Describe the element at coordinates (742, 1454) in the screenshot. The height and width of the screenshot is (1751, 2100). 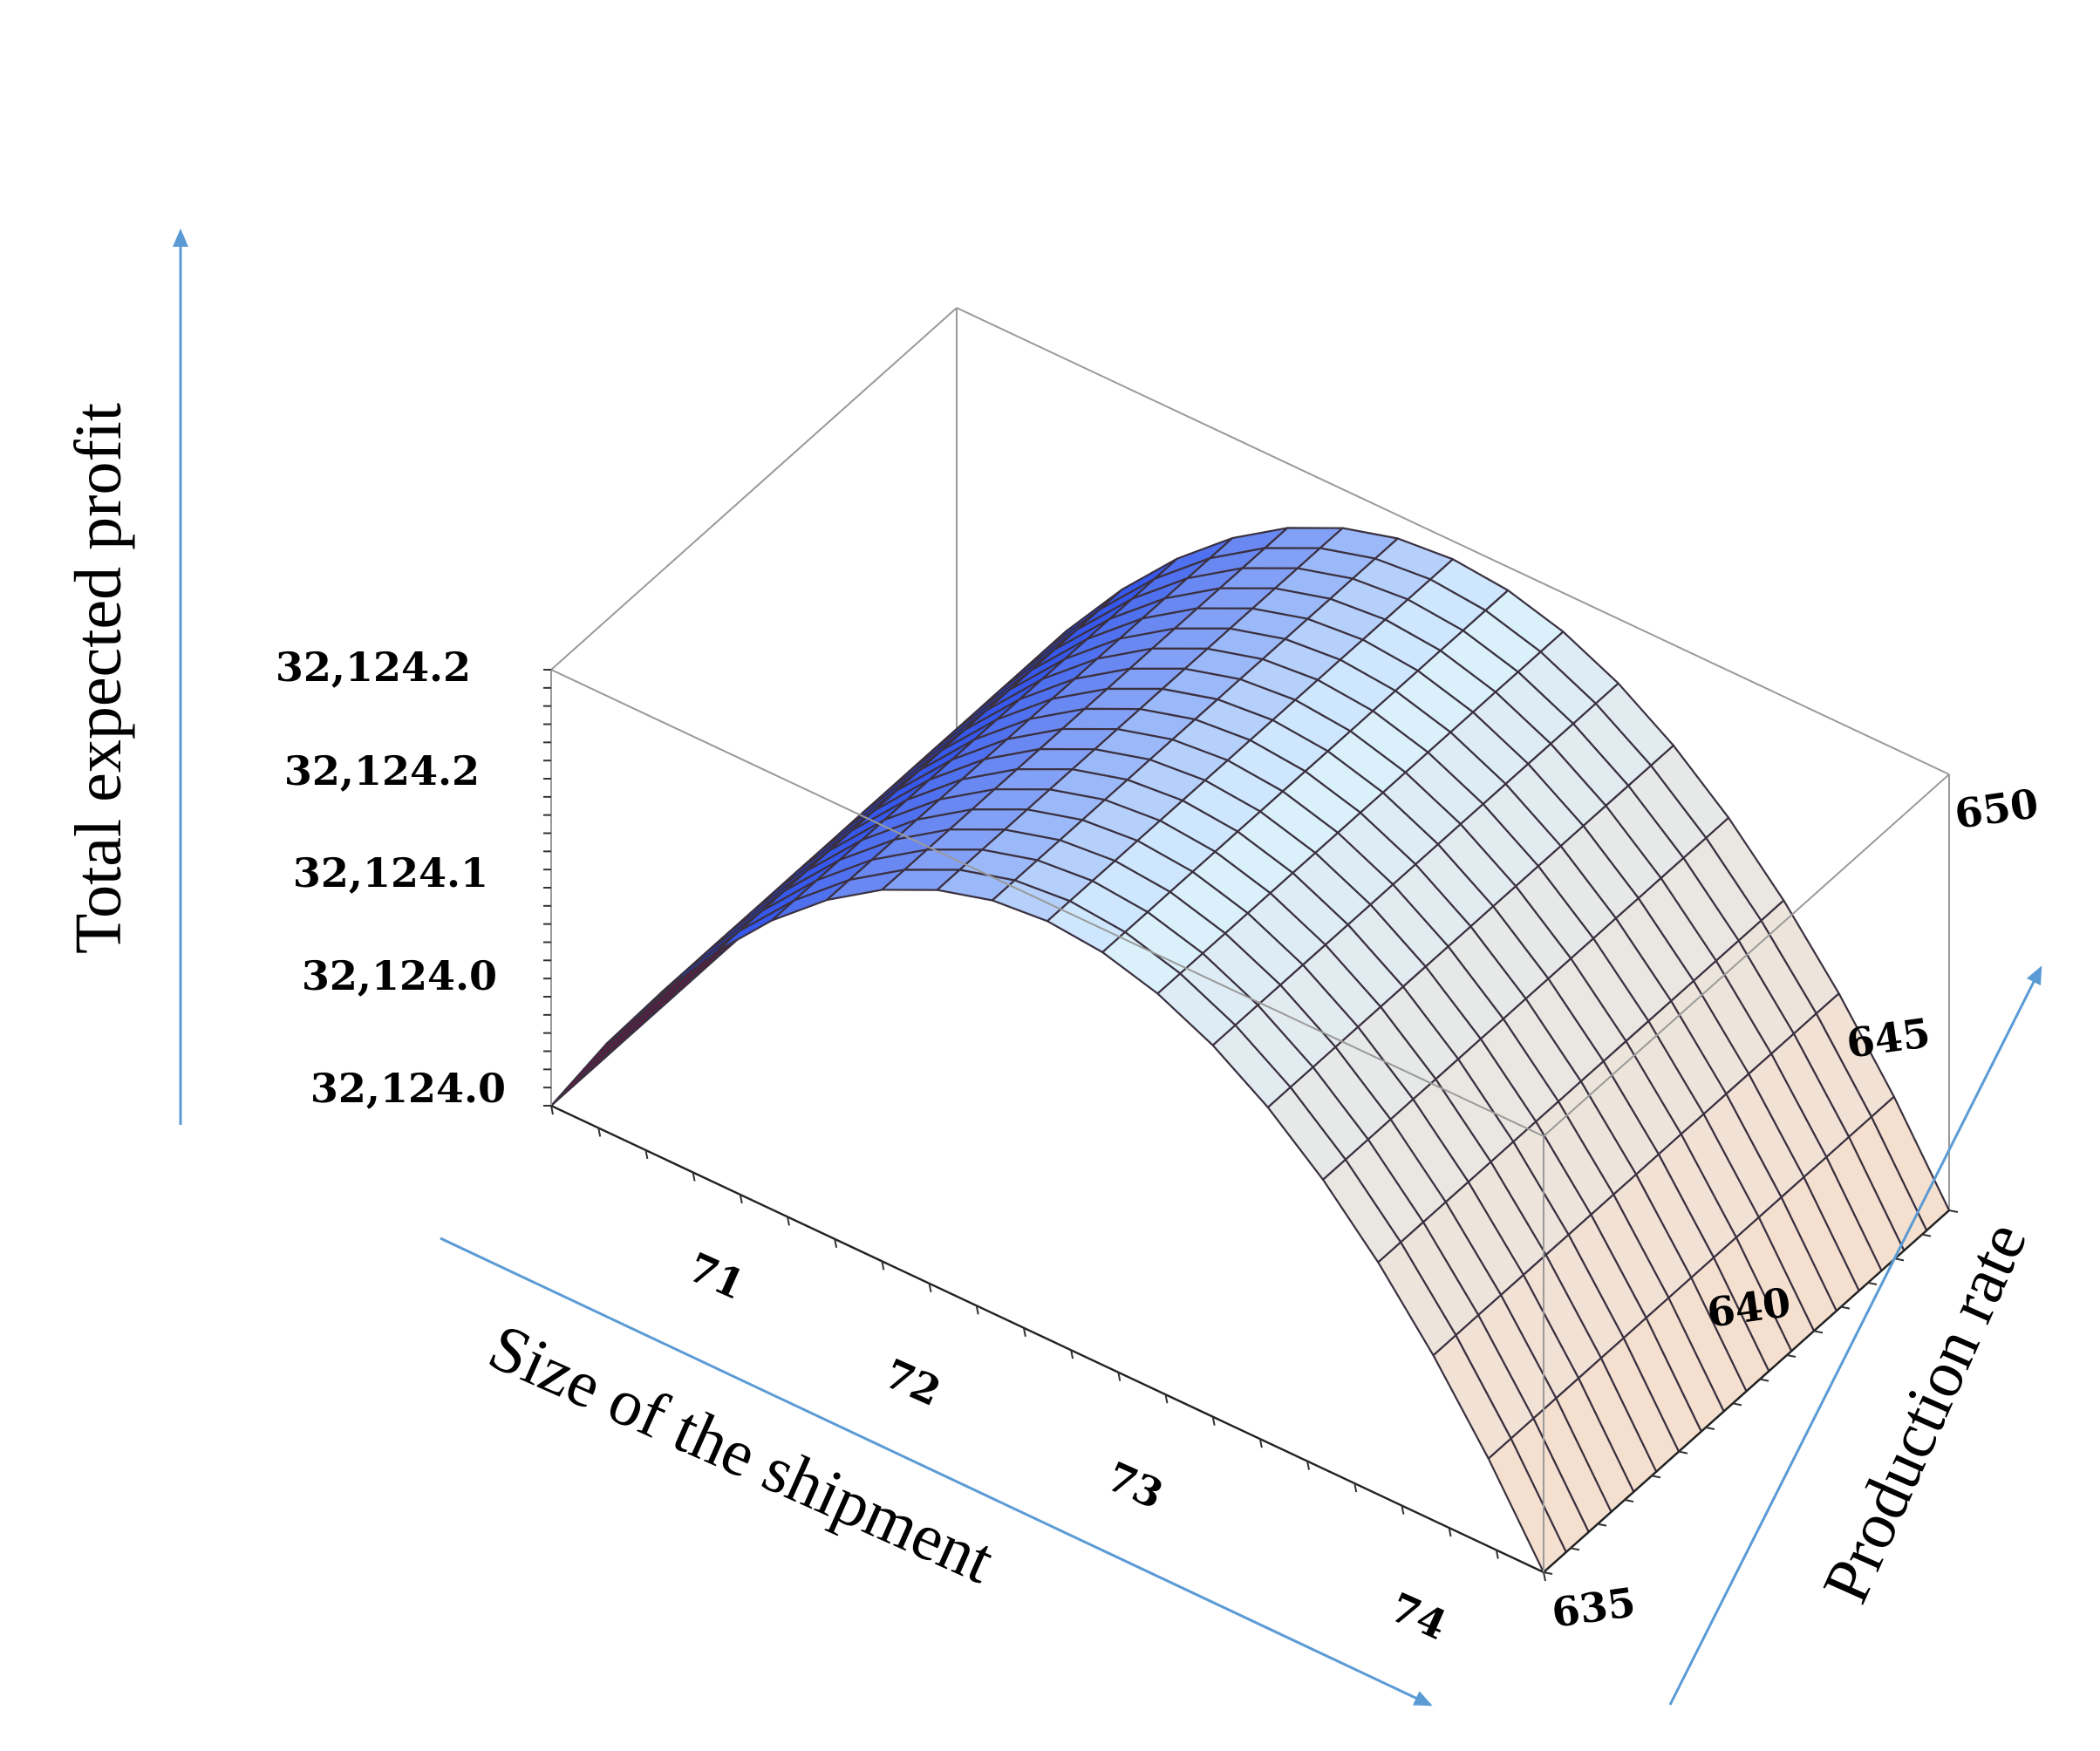
I see `x-axis-title: Size of the shipment` at that location.